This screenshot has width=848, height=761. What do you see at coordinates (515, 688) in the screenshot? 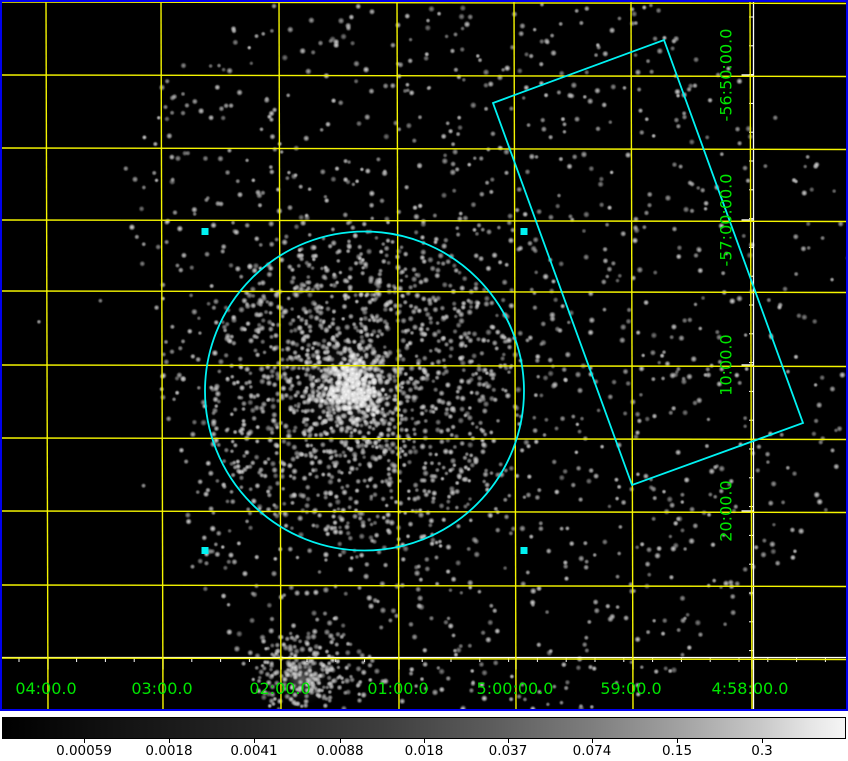
I see `ra-axis-label: 5:00:00.0` at bounding box center [515, 688].